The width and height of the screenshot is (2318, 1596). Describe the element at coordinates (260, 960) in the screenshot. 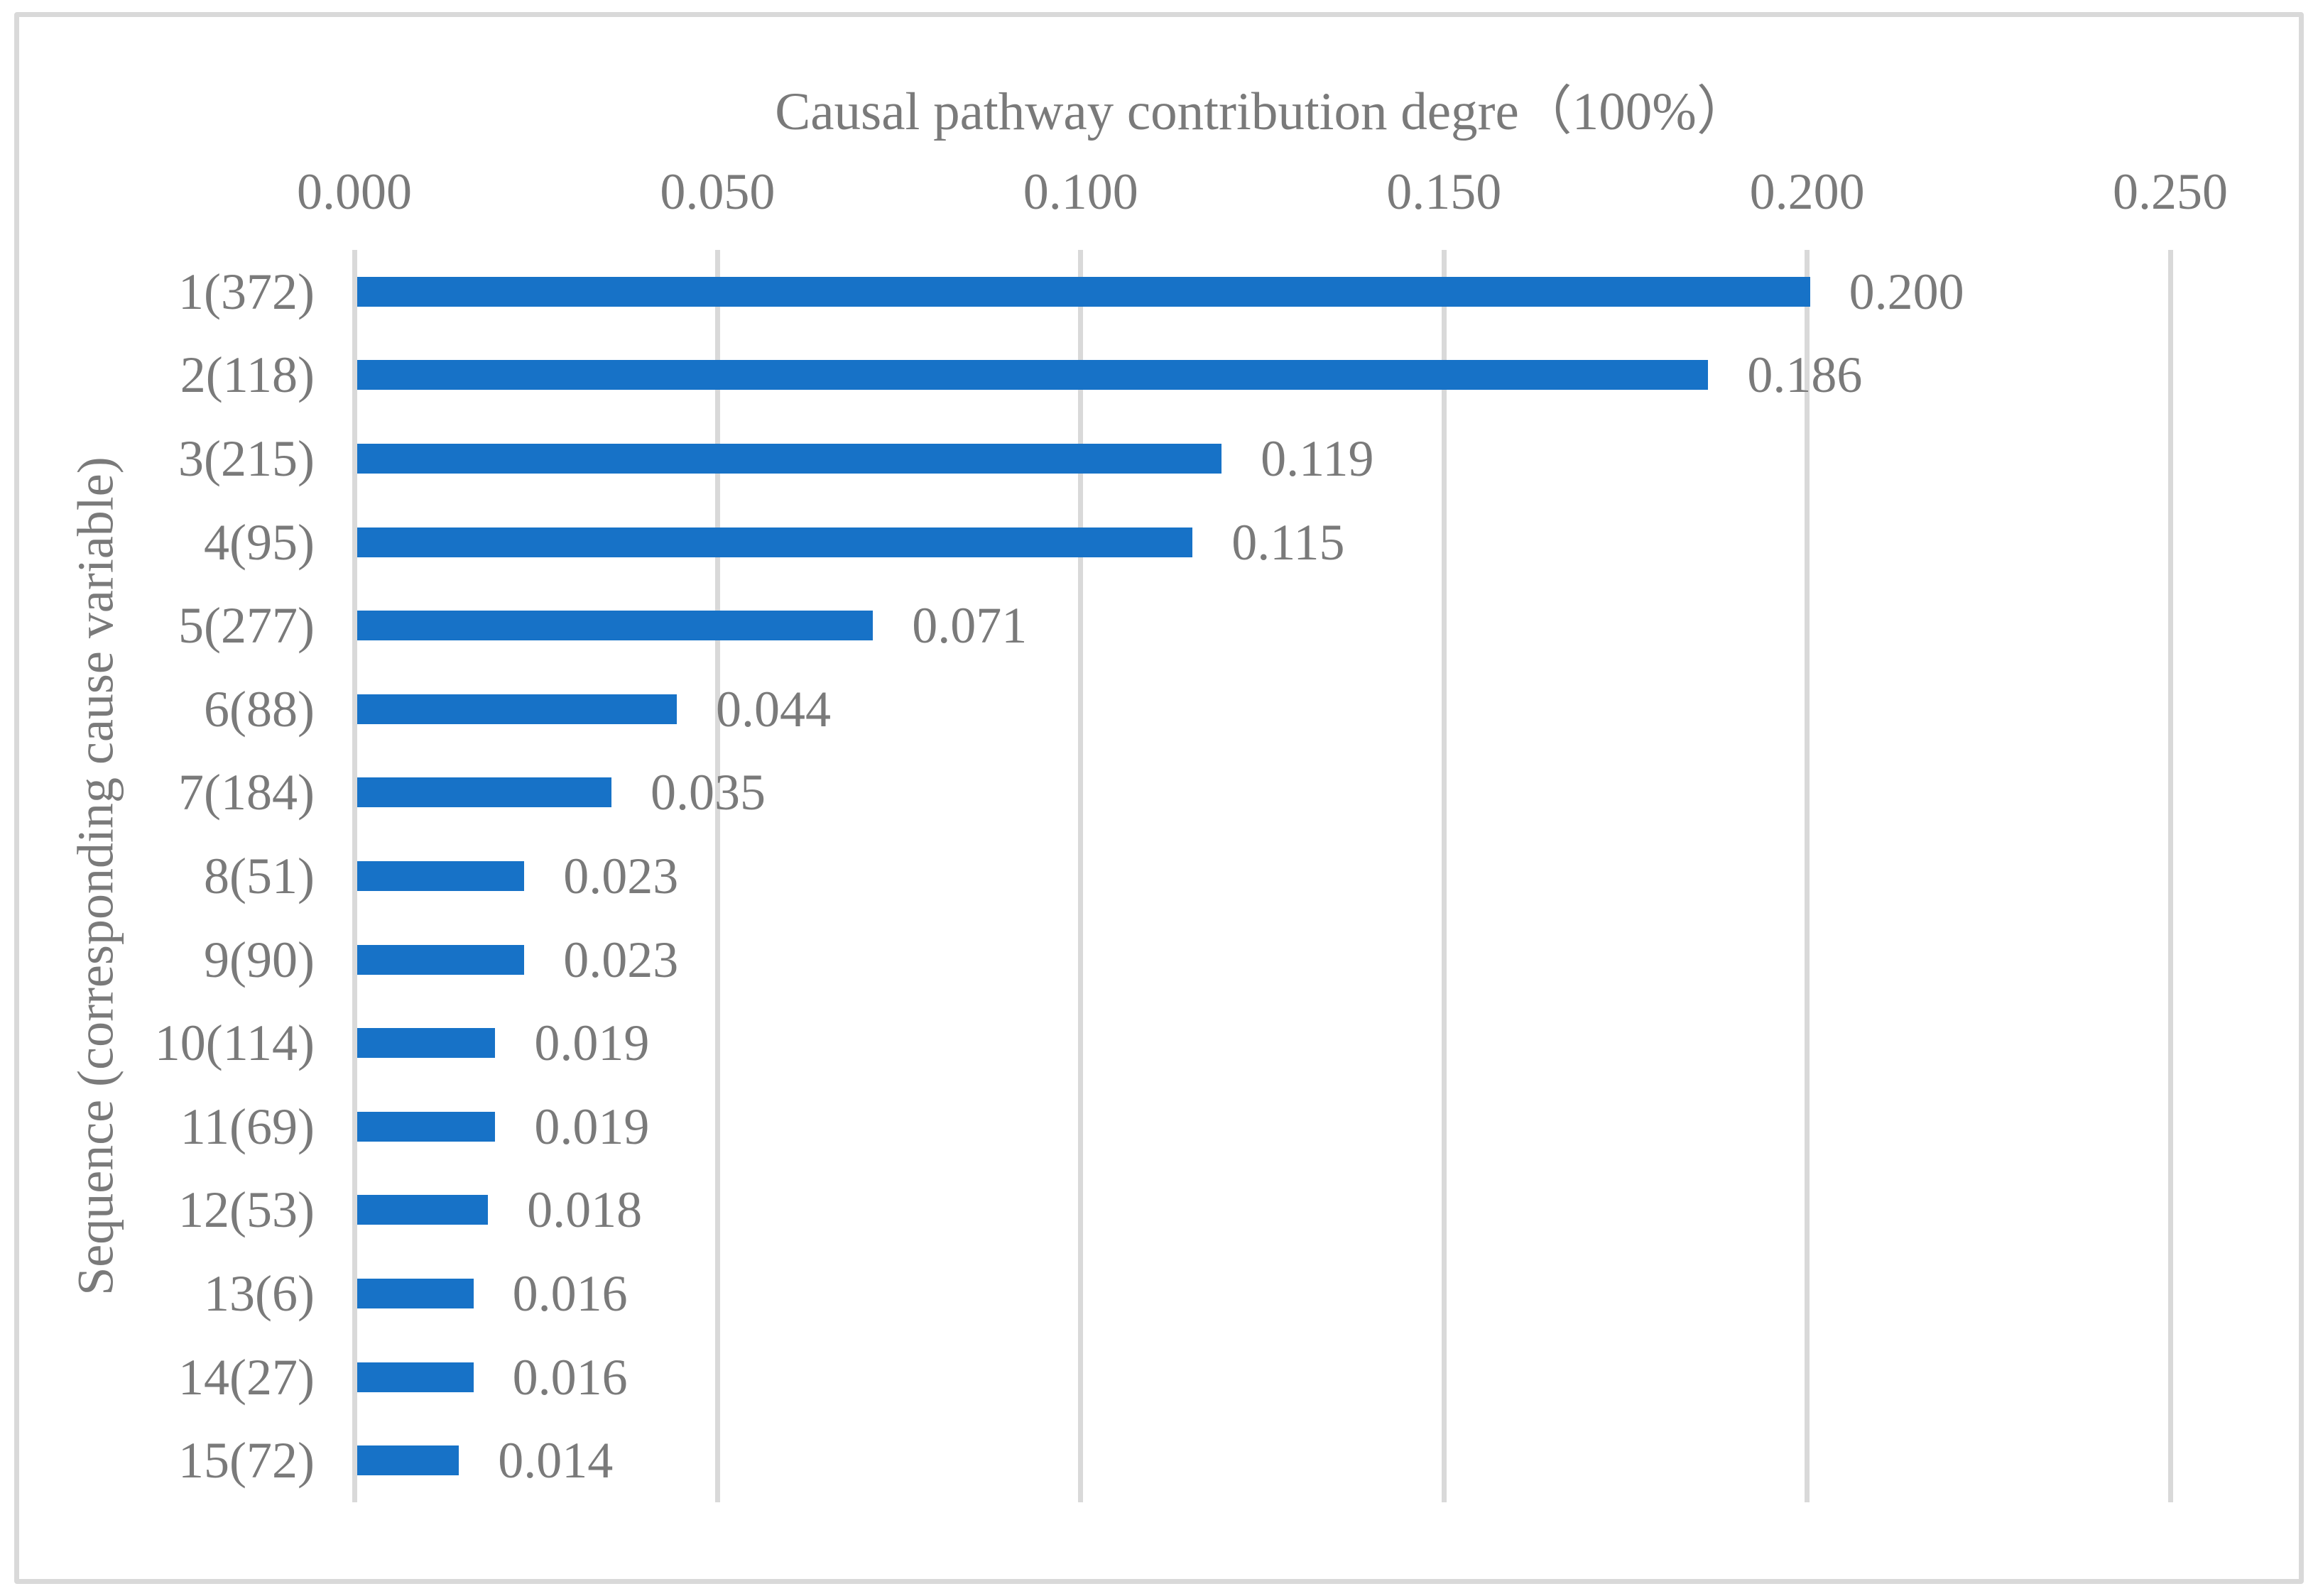

I see `category-label: 9(90)` at that location.